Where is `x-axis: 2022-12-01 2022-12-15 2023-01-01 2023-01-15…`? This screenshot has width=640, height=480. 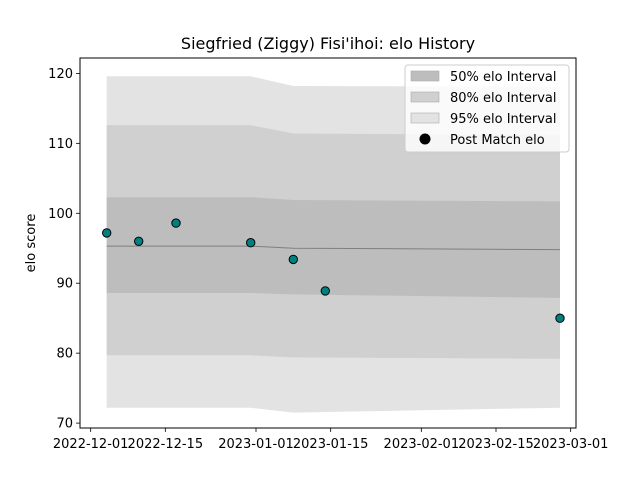
x-axis: 2022-12-01 2022-12-15 2023-01-01 2023-01-15… is located at coordinates (331, 440).